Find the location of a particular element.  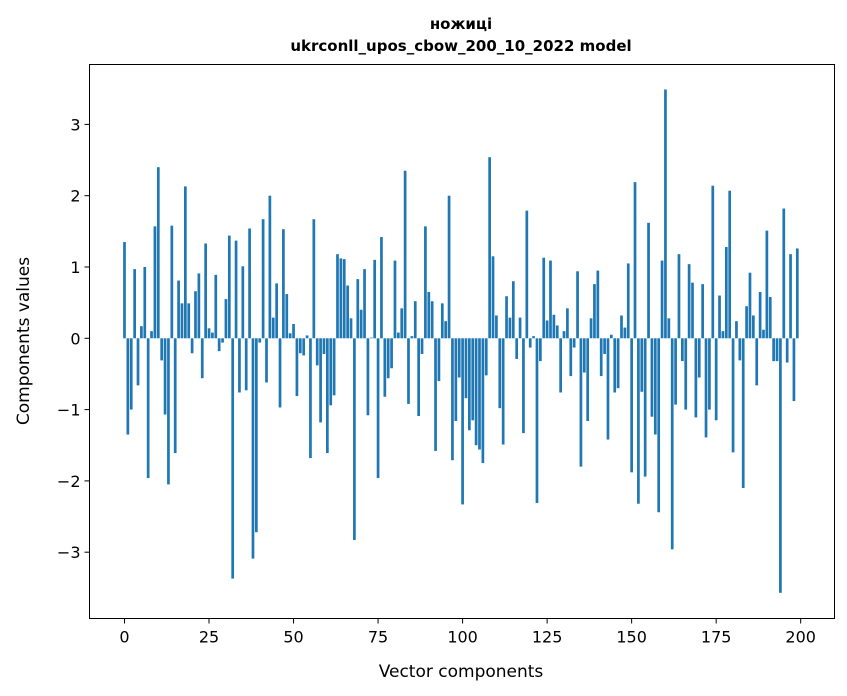

x-tick-label: 150 is located at coordinates (631, 637).